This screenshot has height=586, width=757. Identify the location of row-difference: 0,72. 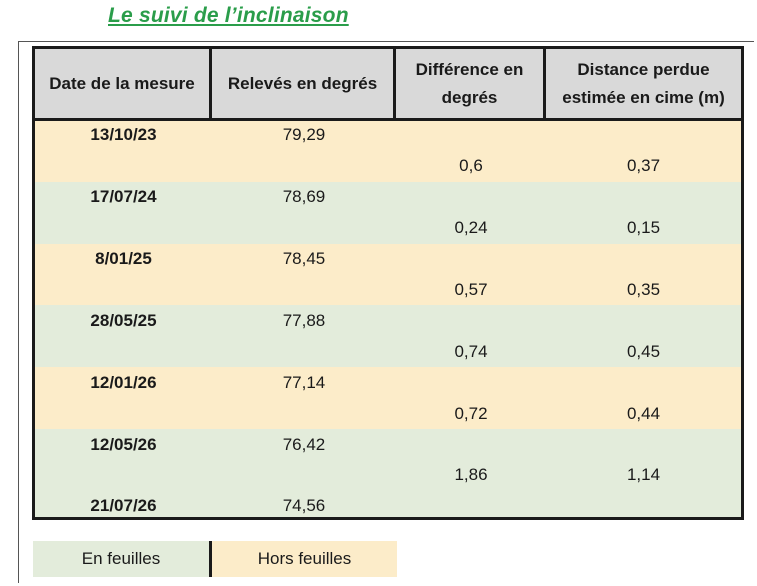
(471, 413).